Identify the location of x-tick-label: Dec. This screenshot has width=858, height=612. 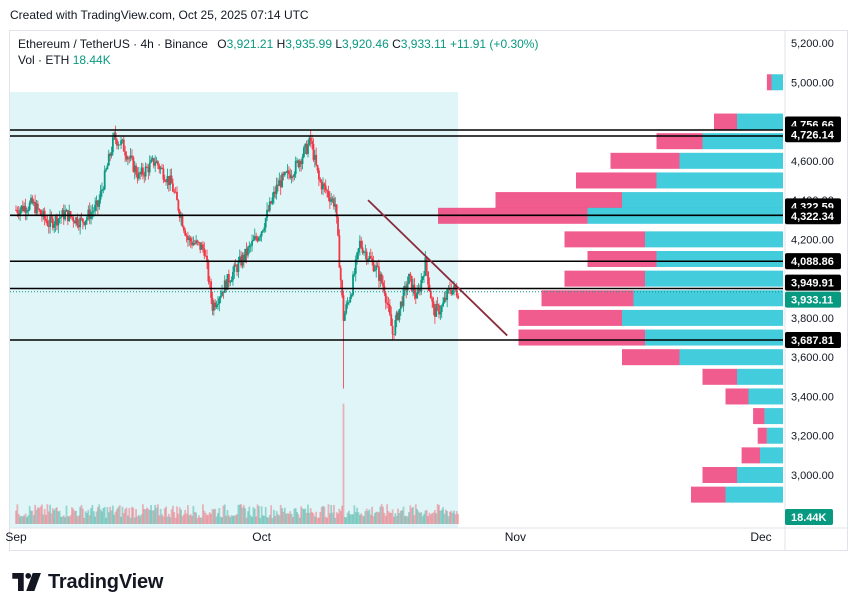
(760, 537).